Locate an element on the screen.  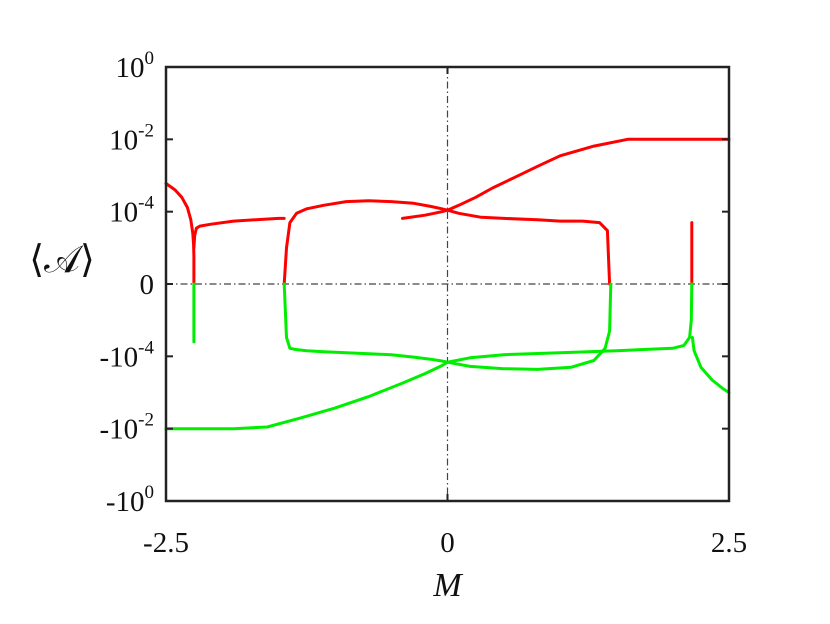
y-tick-label: 10⁻² is located at coordinates (131, 138).